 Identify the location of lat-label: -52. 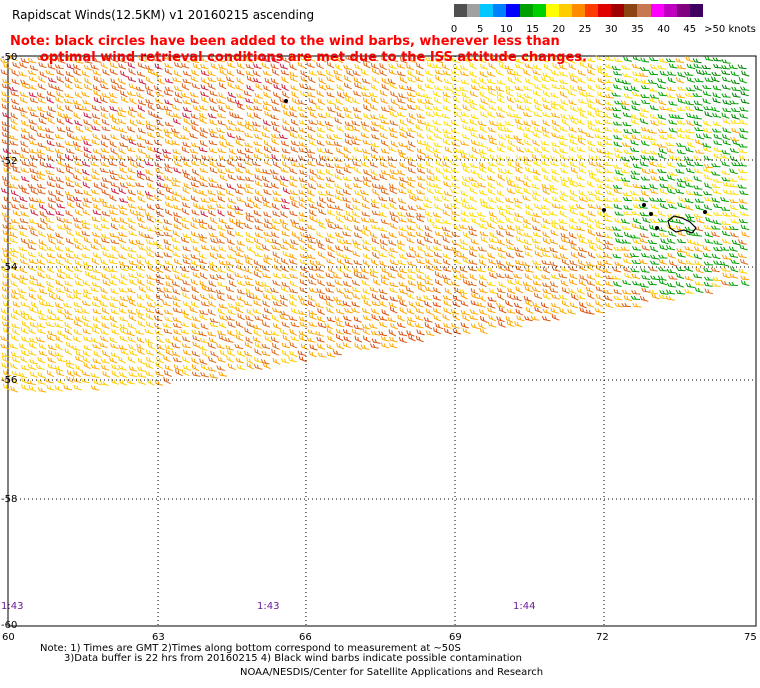
(9, 161).